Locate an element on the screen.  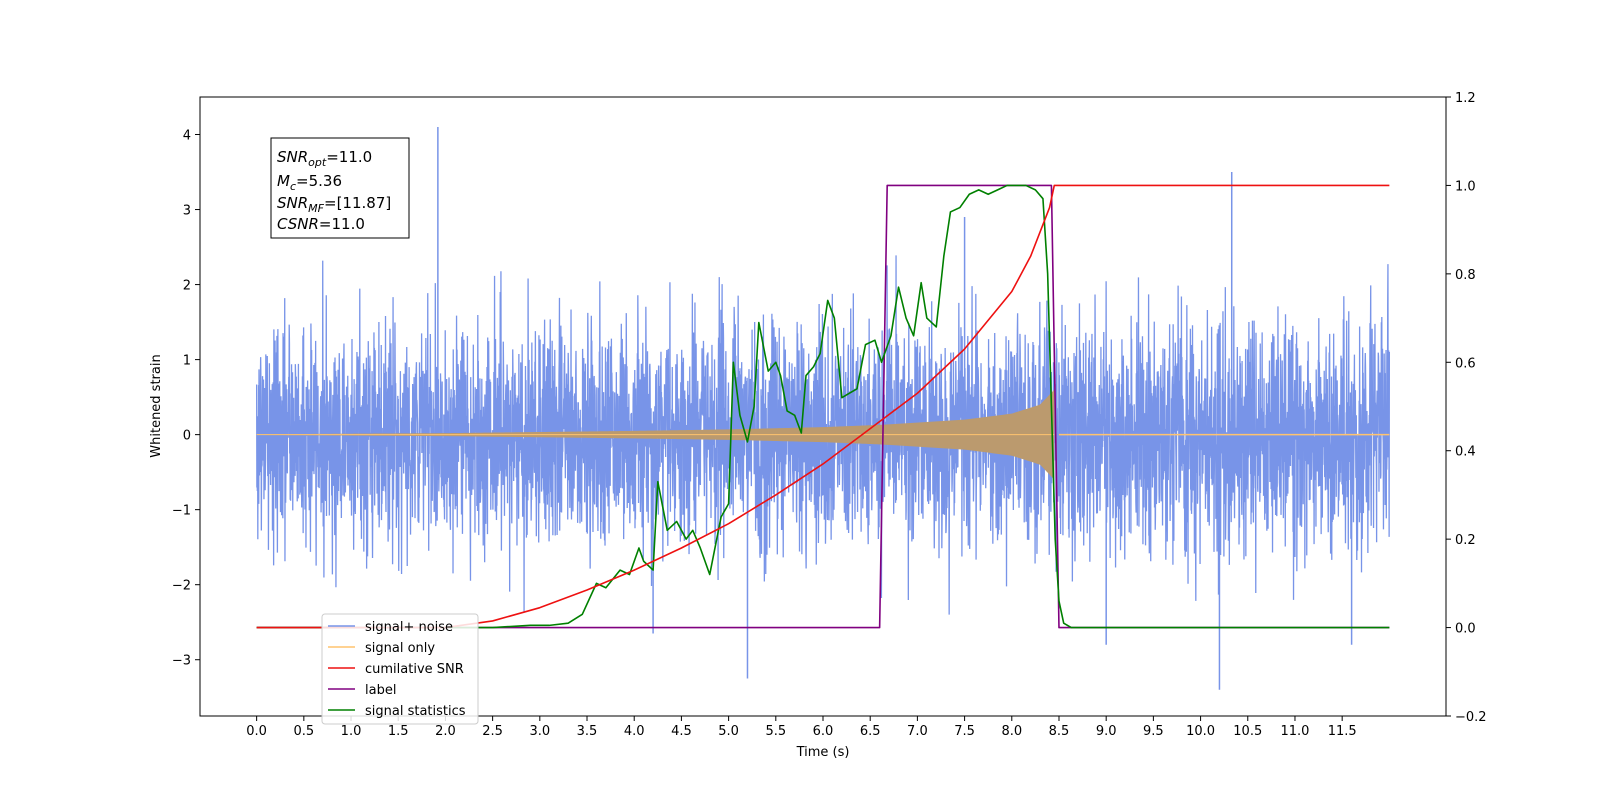
y-tick-label: 4 is located at coordinates (187, 136).